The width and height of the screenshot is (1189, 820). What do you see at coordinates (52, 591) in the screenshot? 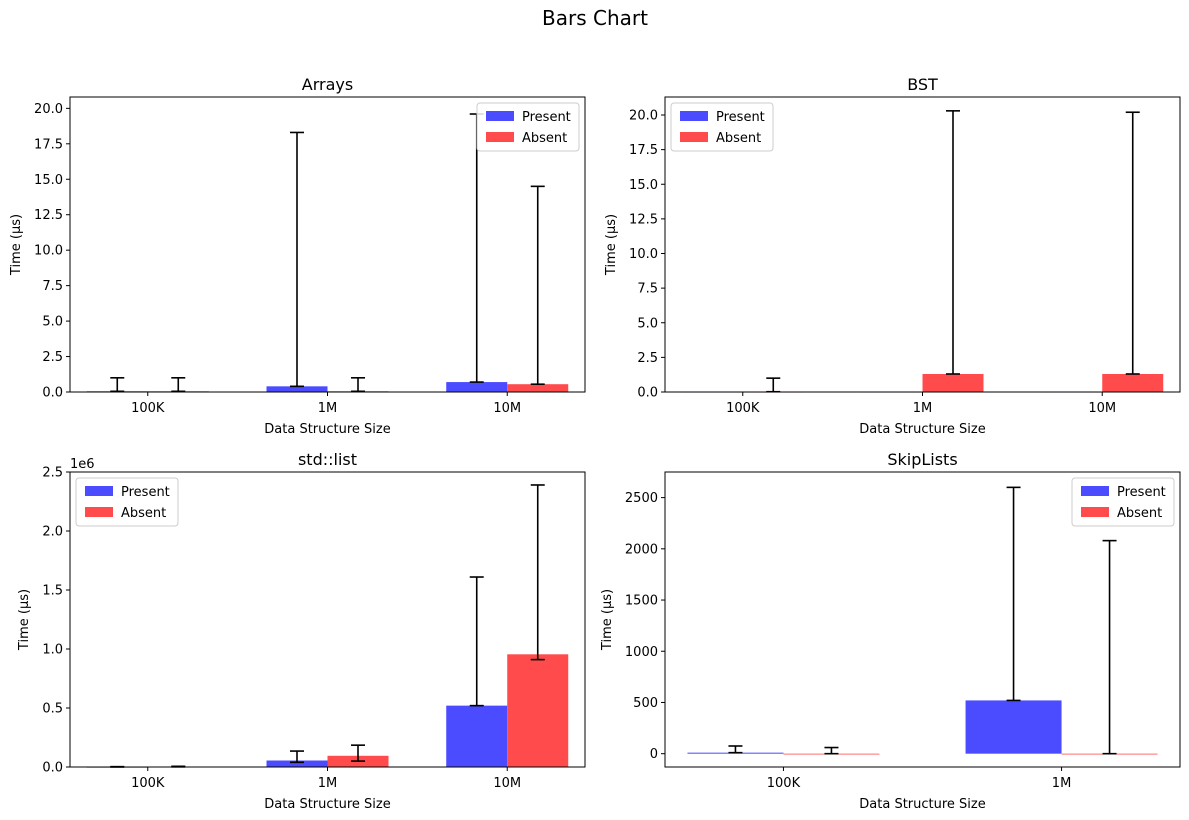
I see `y-tick-label: 1.5` at bounding box center [52, 591].